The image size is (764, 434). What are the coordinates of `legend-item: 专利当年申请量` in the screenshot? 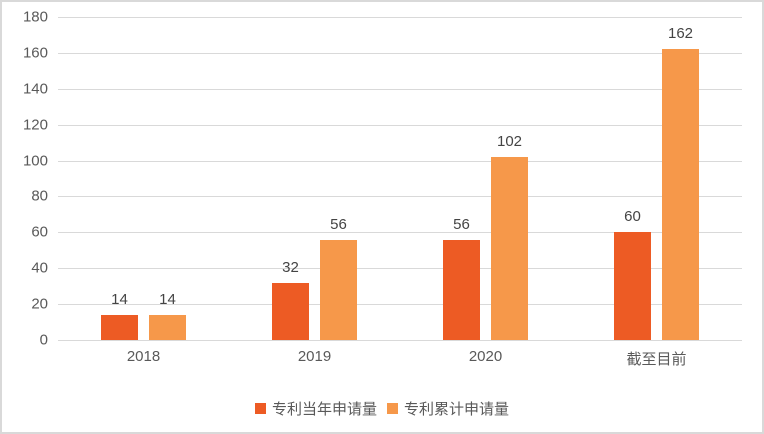 It's located at (315, 408).